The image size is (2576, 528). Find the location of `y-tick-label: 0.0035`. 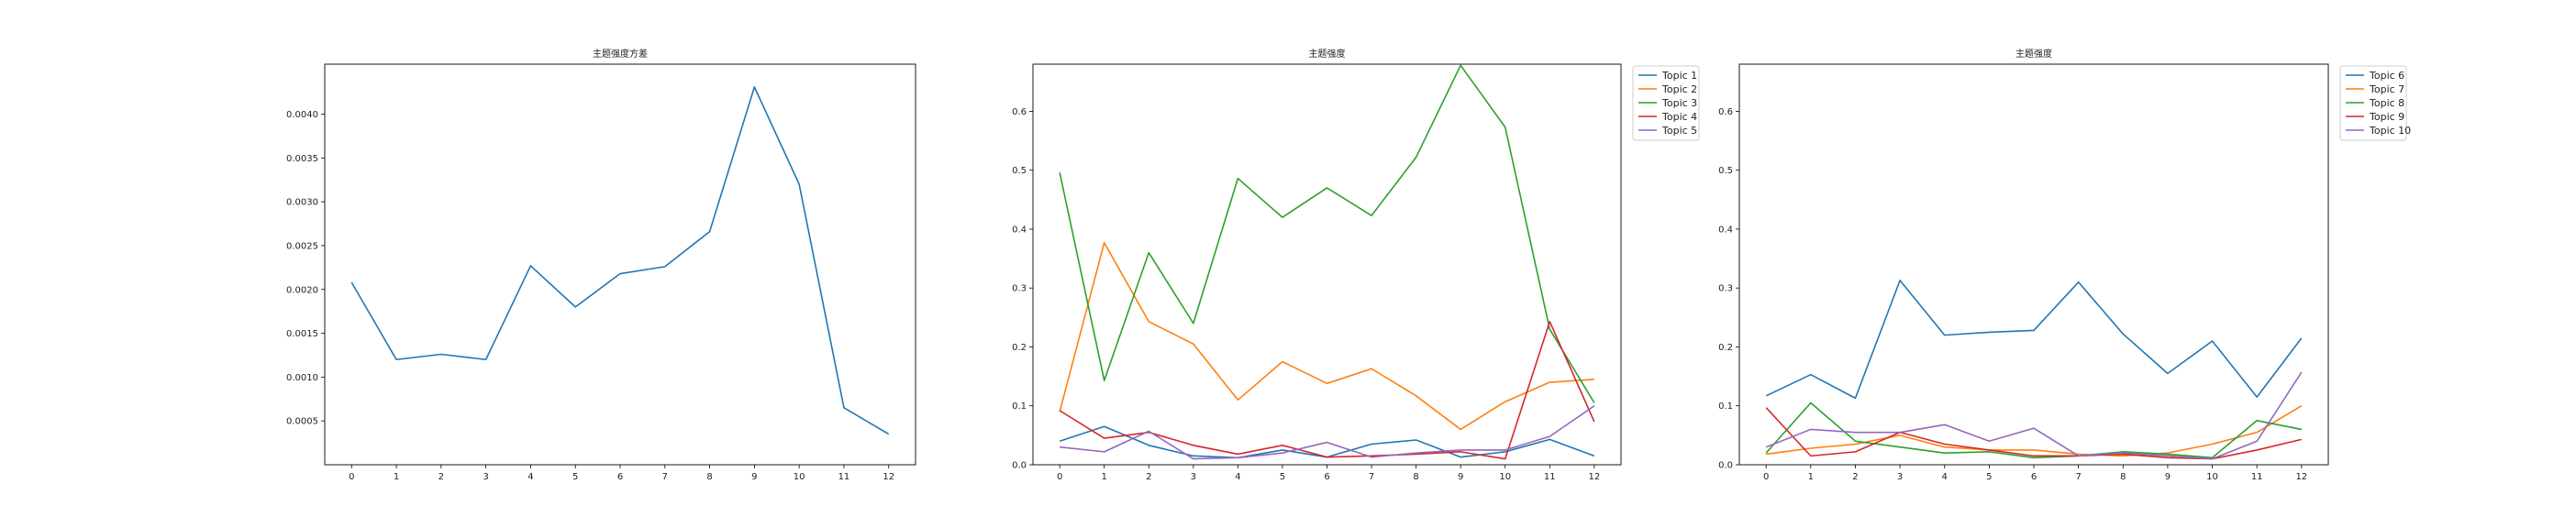

y-tick-label: 0.0035 is located at coordinates (302, 159).